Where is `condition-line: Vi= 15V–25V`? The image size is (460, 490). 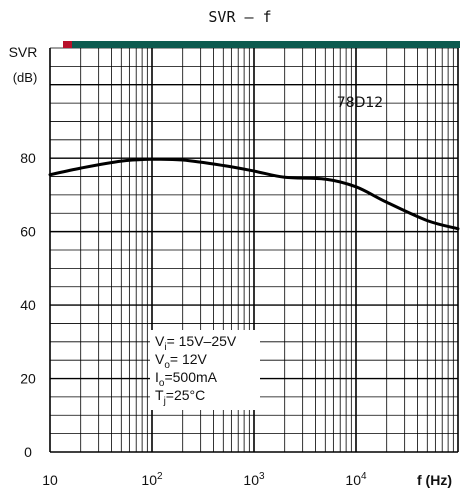 condition-line: Vi= 15V–25V is located at coordinates (196, 343).